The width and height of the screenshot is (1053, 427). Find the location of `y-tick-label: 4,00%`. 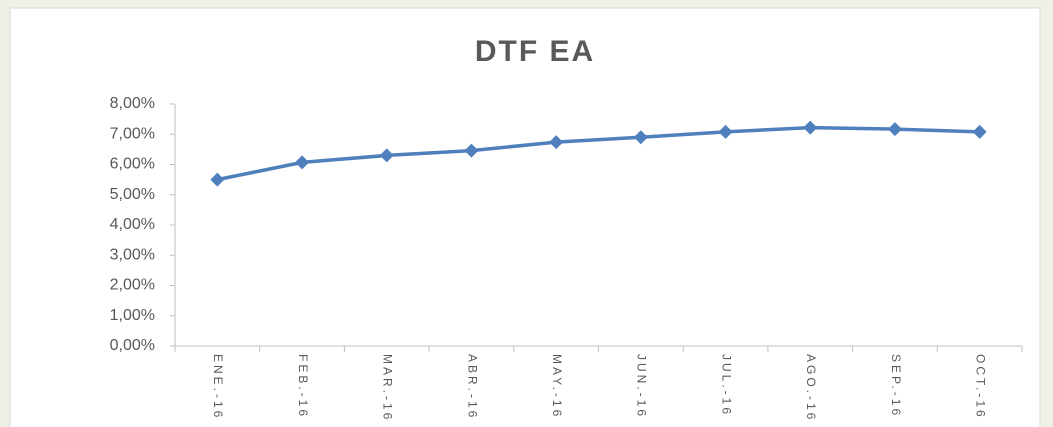

y-tick-label: 4,00% is located at coordinates (132, 224).